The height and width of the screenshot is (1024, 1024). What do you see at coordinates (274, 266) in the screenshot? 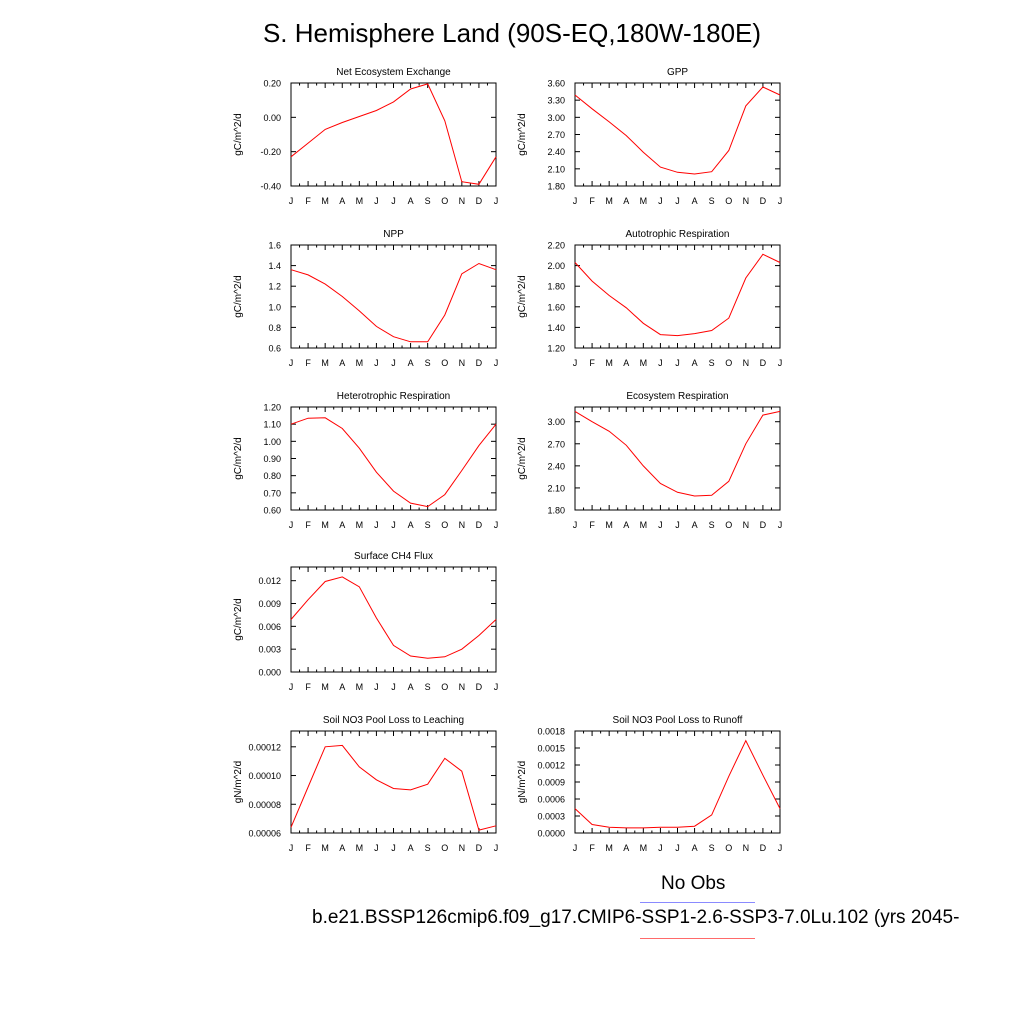
I see `y-tick-label: 1.4` at bounding box center [274, 266].